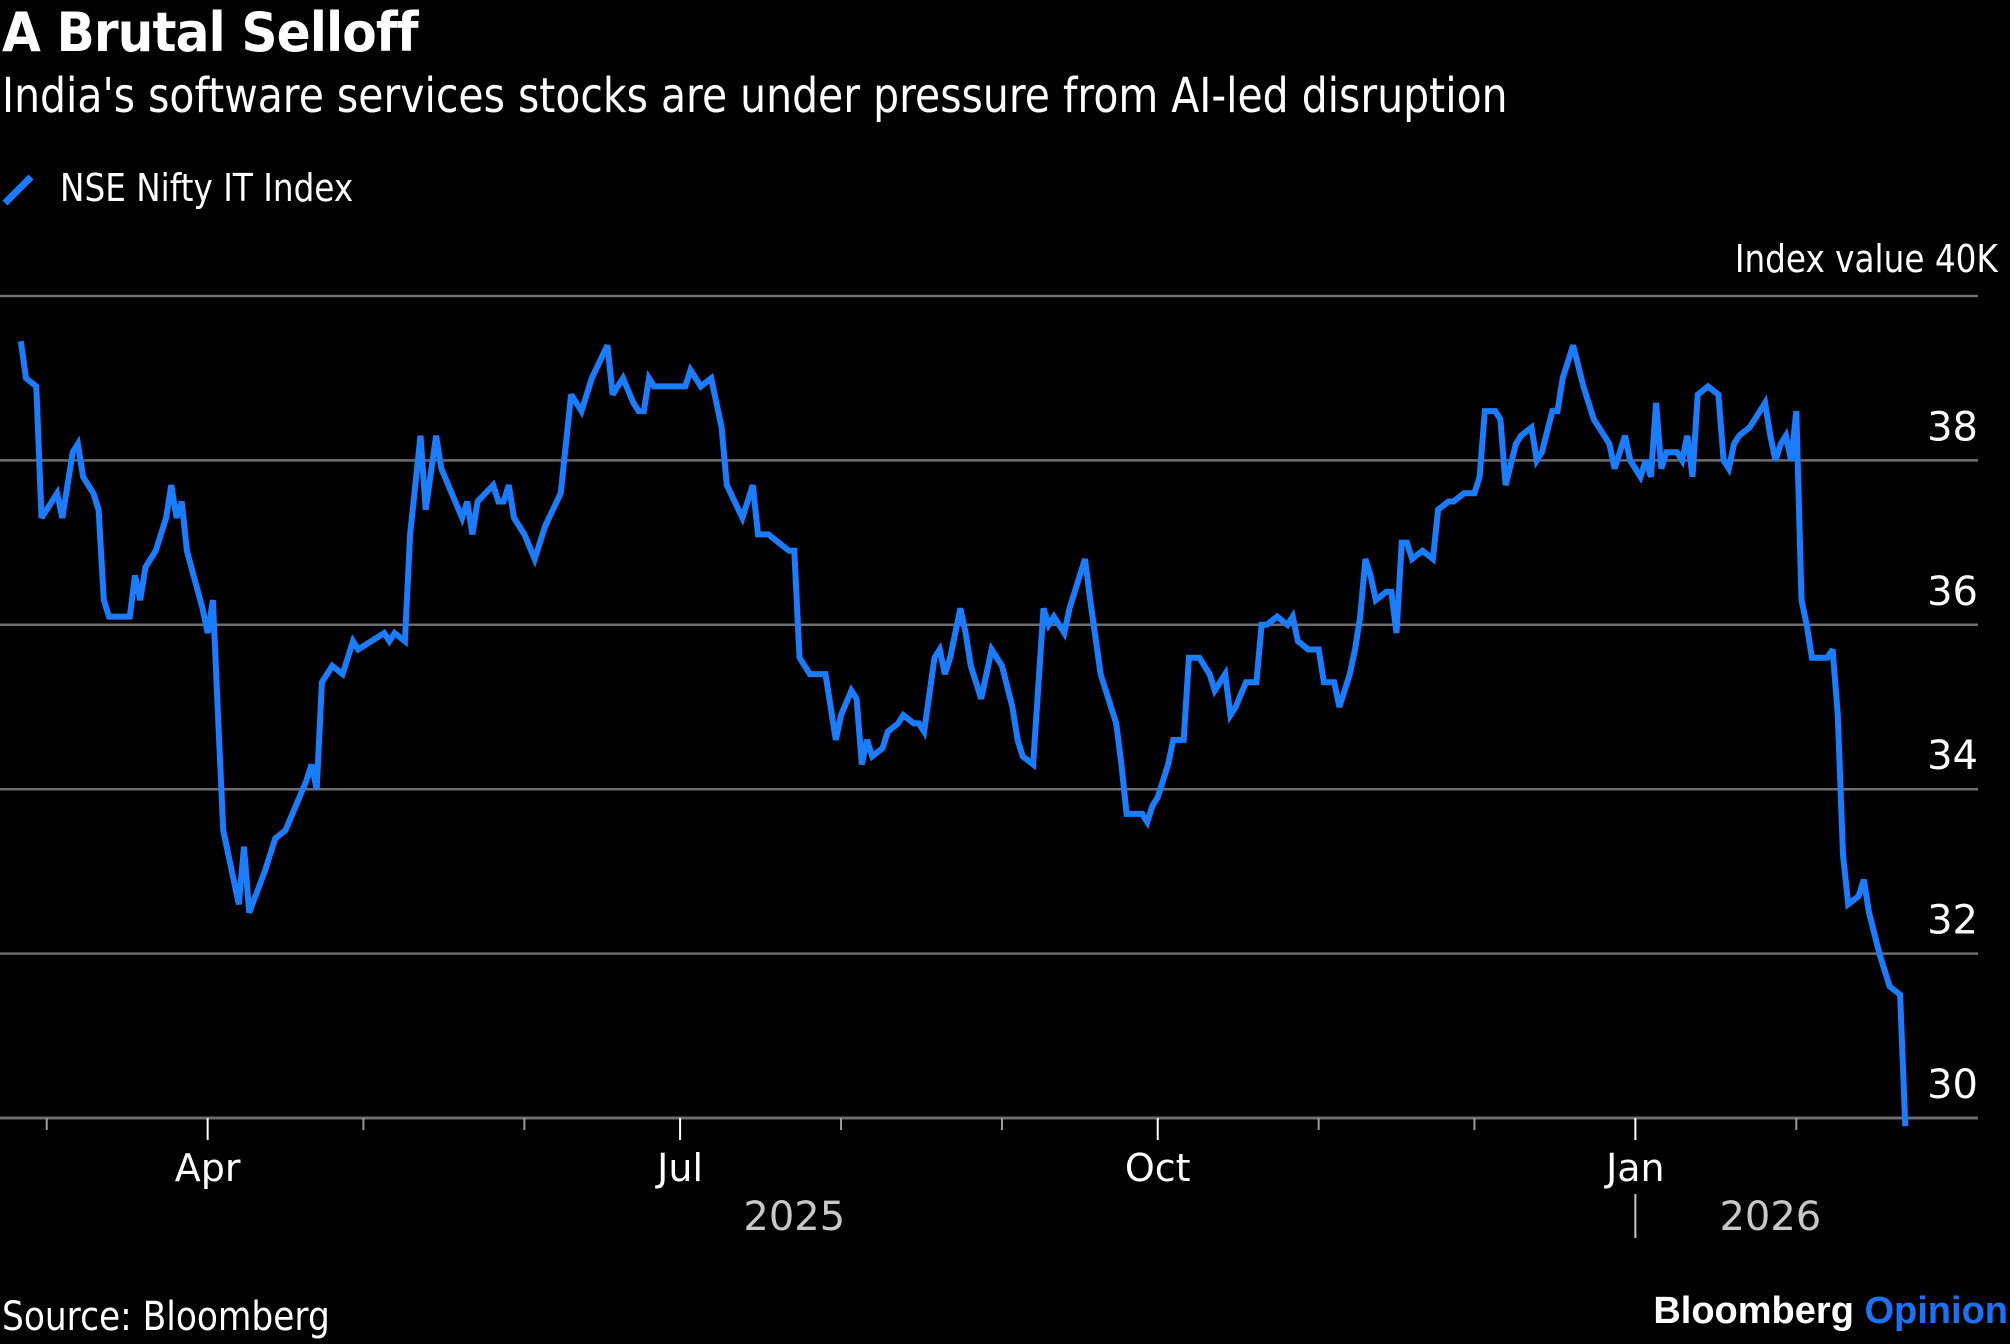  I want to click on brand-primary: Bloomberg, so click(1753, 1311).